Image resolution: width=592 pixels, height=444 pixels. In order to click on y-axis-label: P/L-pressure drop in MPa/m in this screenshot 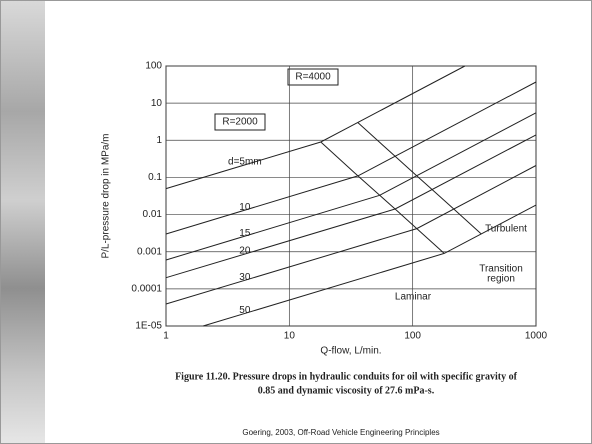, I will do `click(106, 195)`.